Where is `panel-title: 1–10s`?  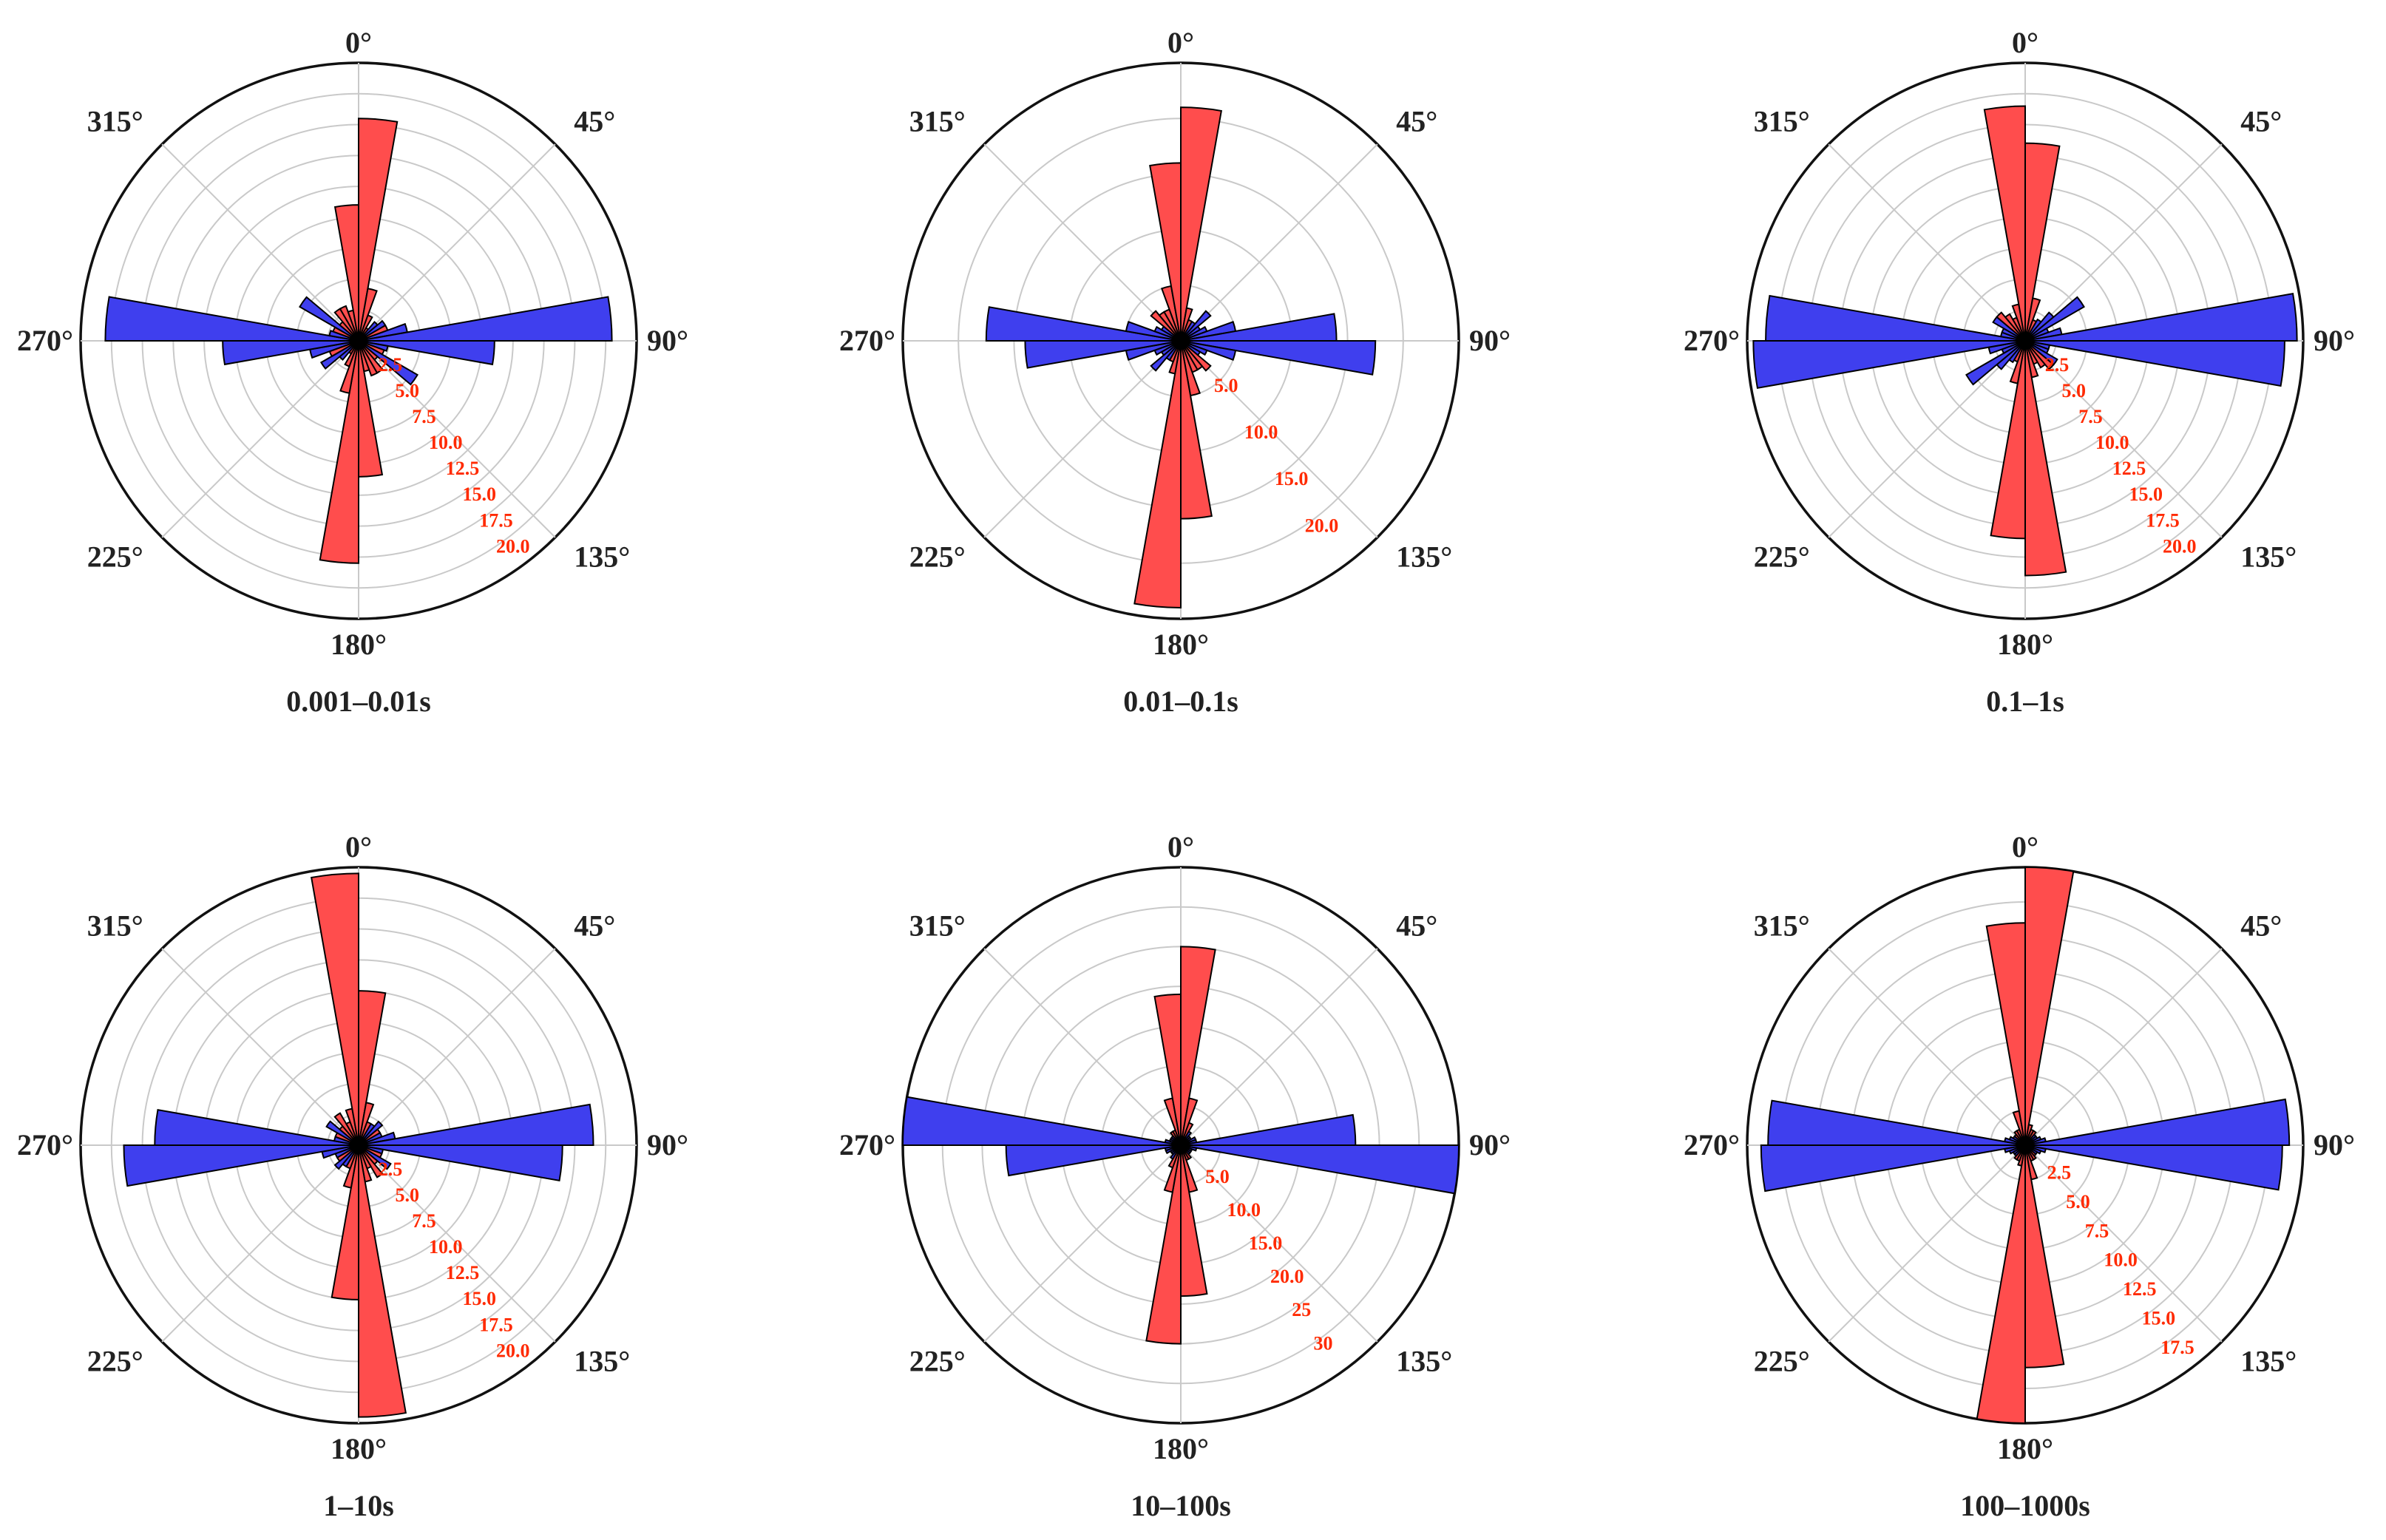 panel-title: 1–10s is located at coordinates (358, 1505).